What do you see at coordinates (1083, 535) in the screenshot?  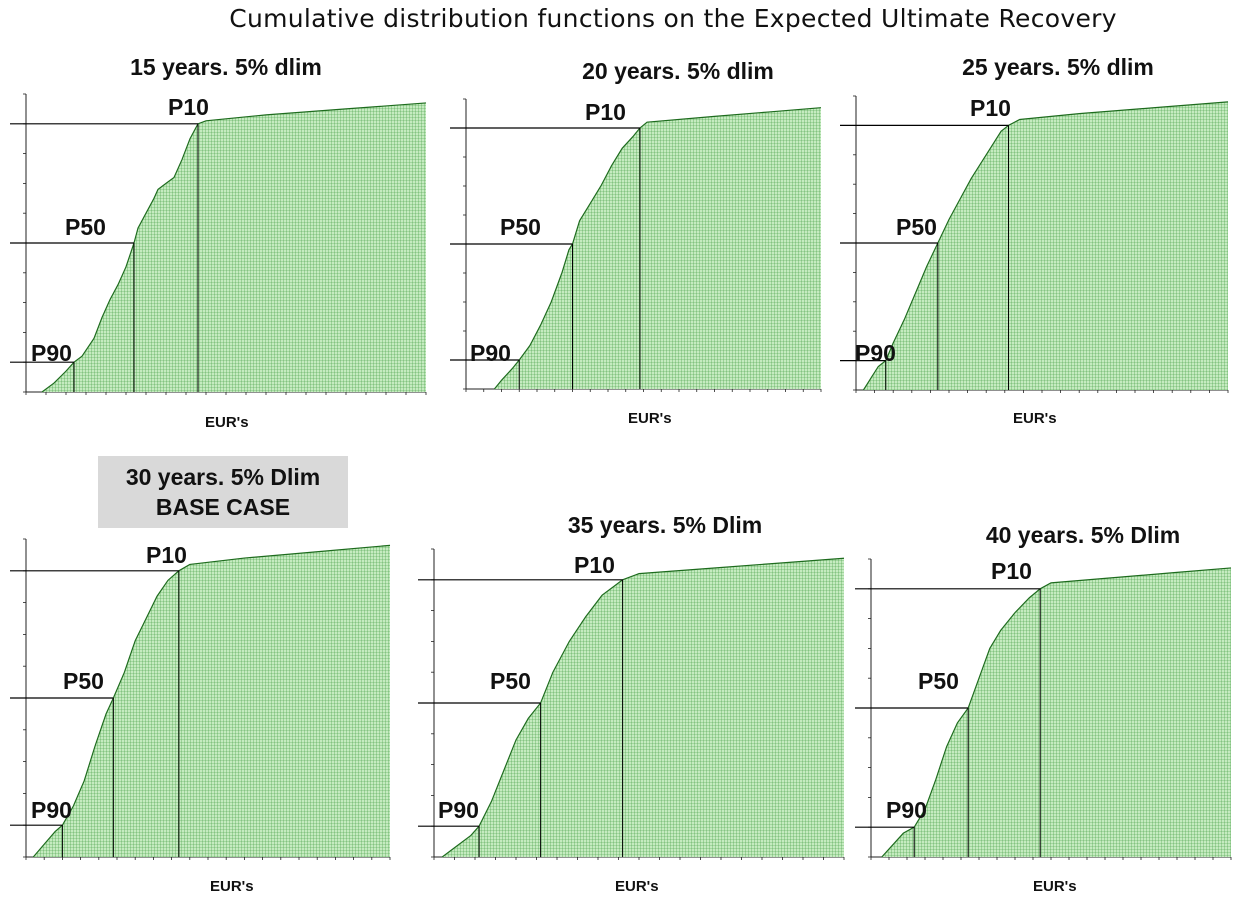 I see `chart-title-40y: 40 years. 5% Dlim` at bounding box center [1083, 535].